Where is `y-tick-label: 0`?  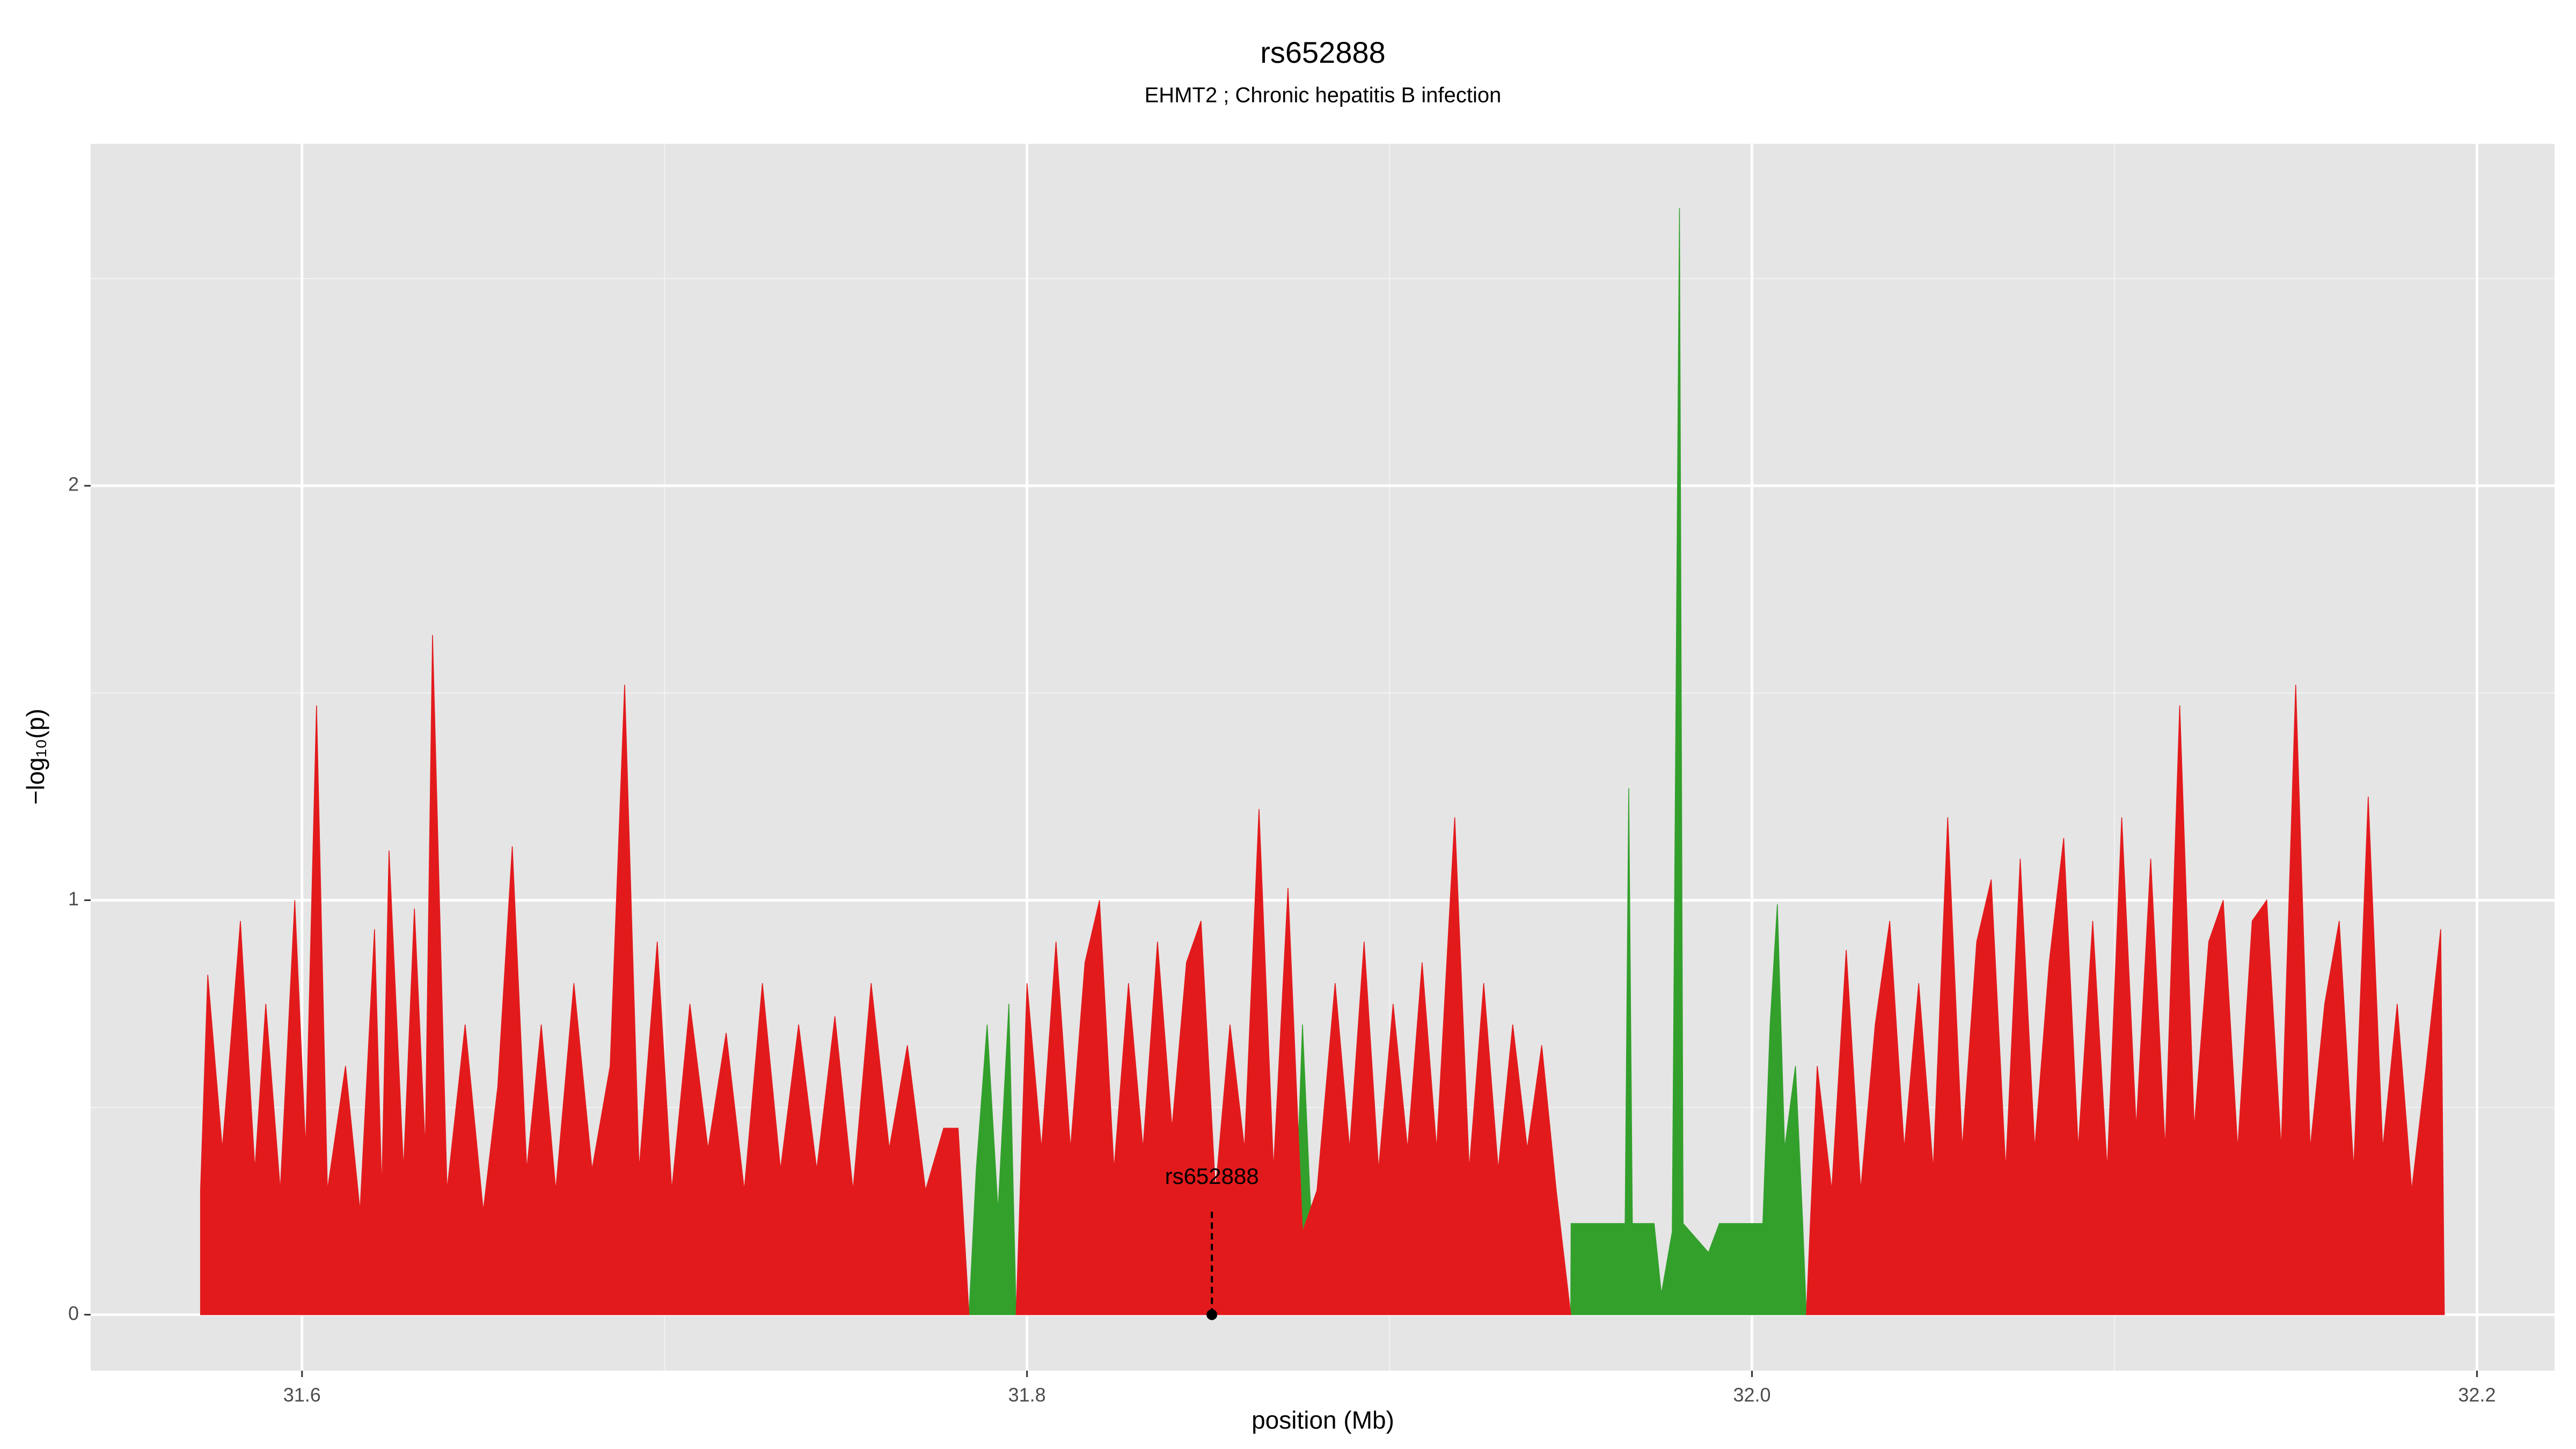 y-tick-label: 0 is located at coordinates (73, 1313).